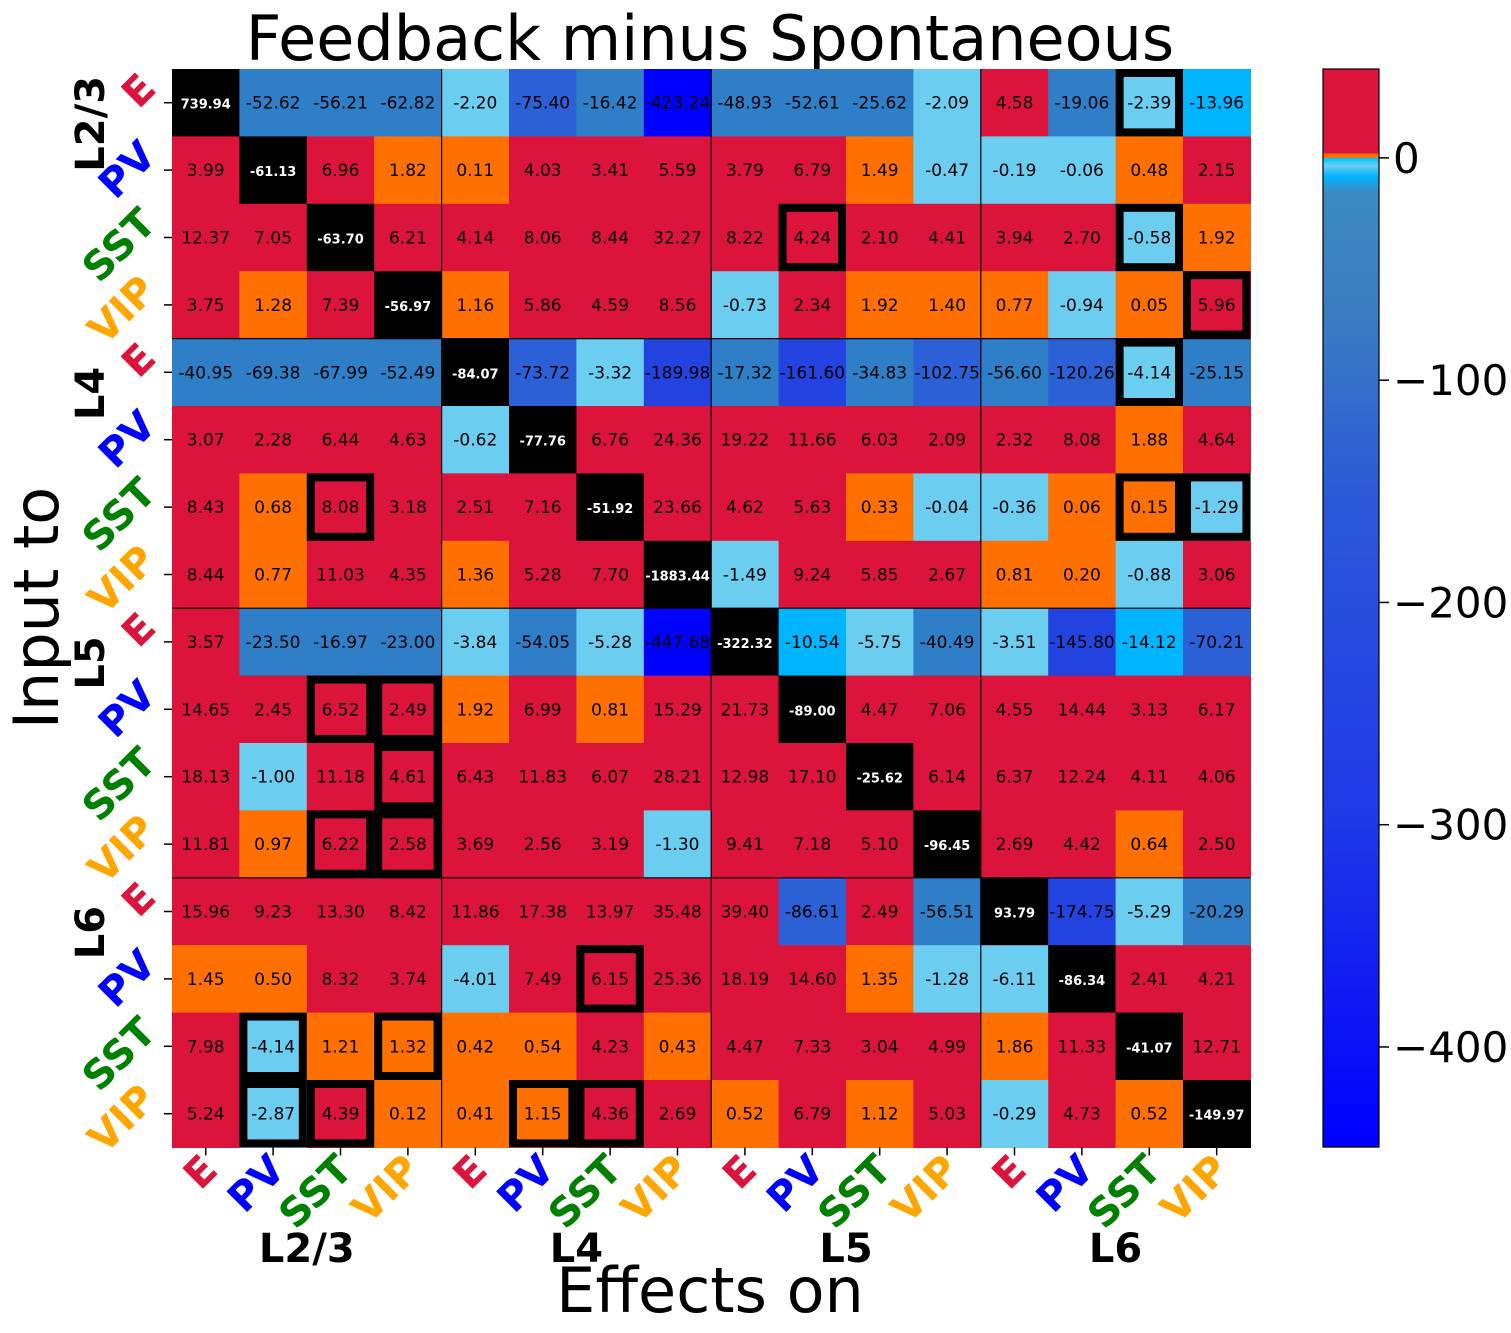 This screenshot has height=1333, width=1511. I want to click on cell-value-label: 4.59, so click(610, 306).